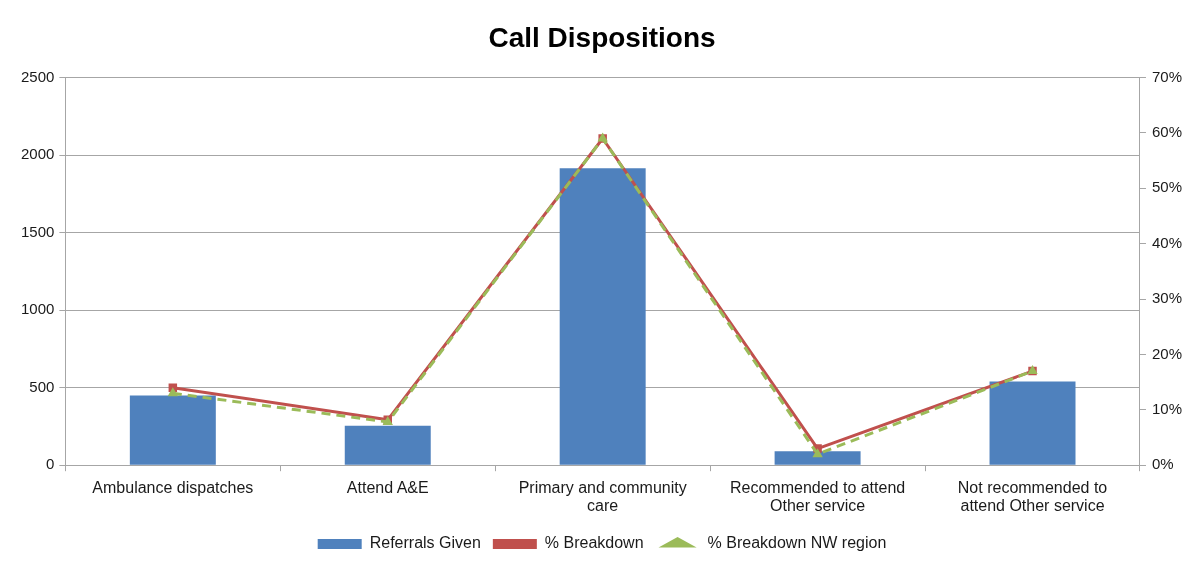  I want to click on x-tick-label: Recommended to attend Other service, so click(817, 496).